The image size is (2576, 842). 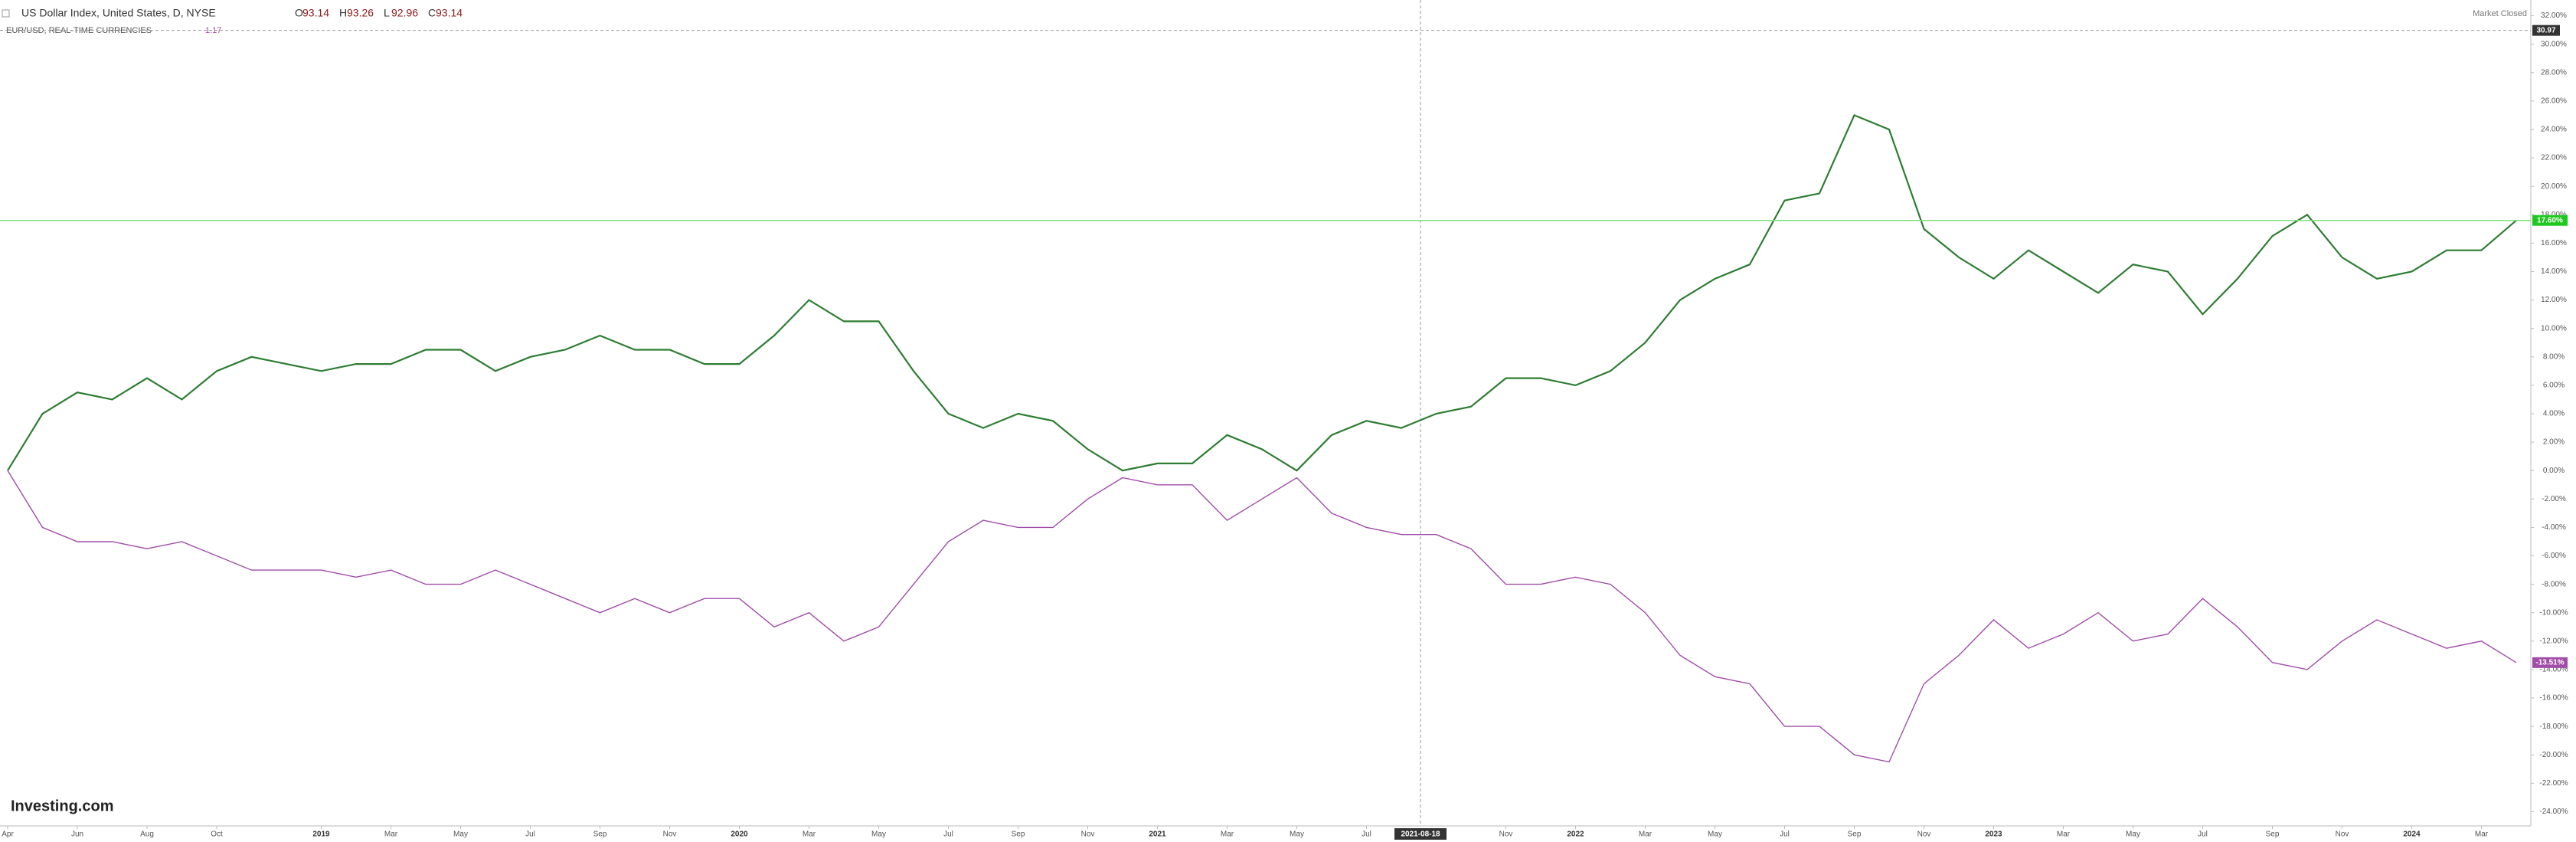 What do you see at coordinates (1993, 835) in the screenshot?
I see `x-tick-label: 2023` at bounding box center [1993, 835].